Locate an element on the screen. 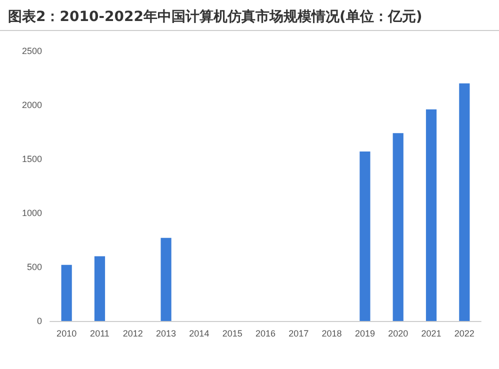  y-tick-label: 1000 is located at coordinates (32, 213).